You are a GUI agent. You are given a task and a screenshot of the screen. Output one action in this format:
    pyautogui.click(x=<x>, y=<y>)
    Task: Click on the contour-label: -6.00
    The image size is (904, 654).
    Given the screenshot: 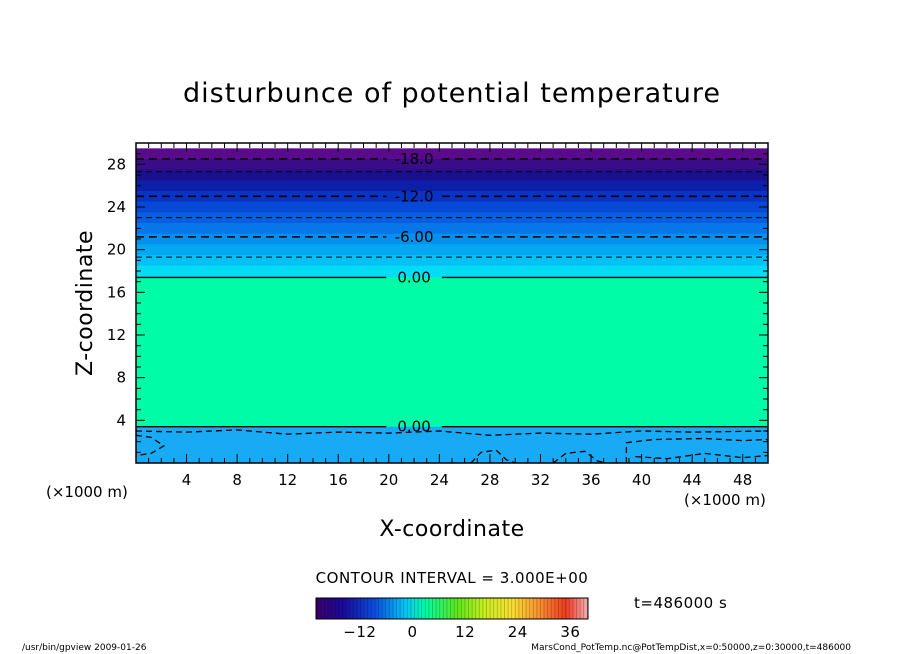 What is the action you would take?
    pyautogui.click(x=414, y=237)
    